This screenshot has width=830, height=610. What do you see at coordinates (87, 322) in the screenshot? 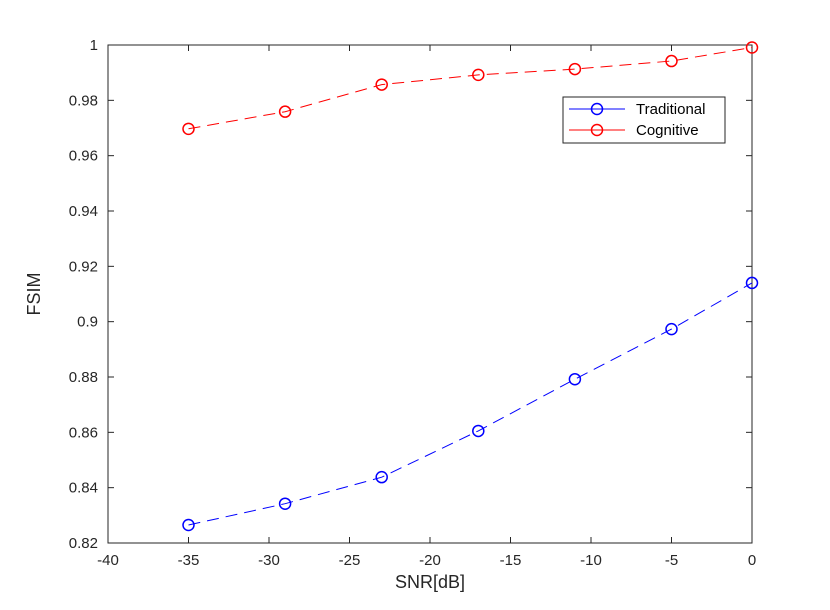
I see `y-tick-label: 0.9` at bounding box center [87, 322].